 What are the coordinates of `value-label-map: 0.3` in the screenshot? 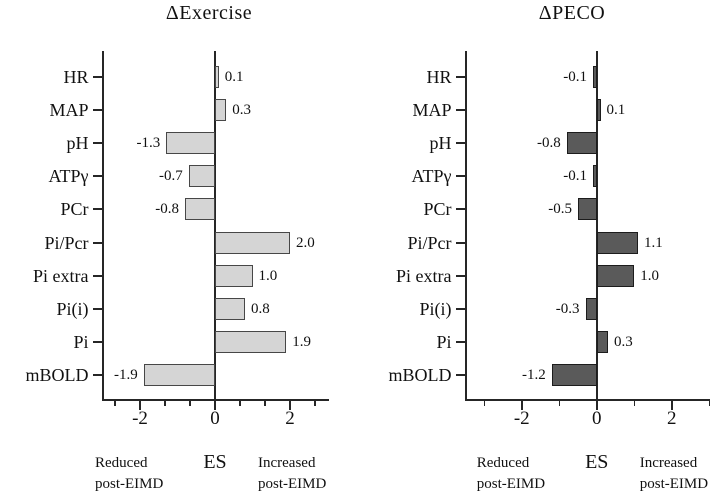 It's located at (241, 110).